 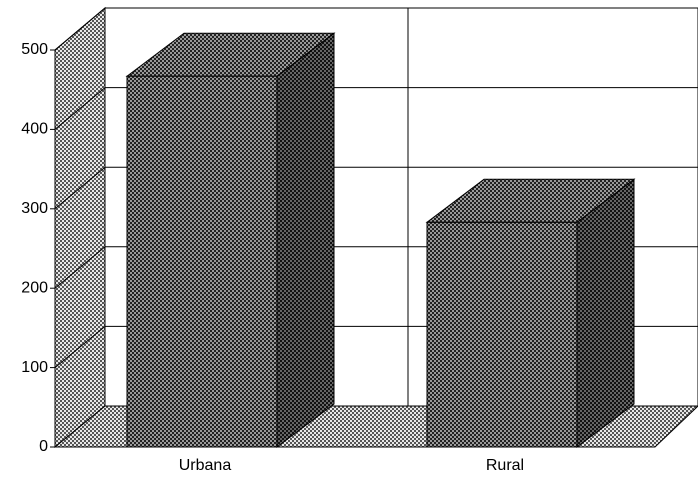 What do you see at coordinates (34, 367) in the screenshot?
I see `y-tick-label: 100` at bounding box center [34, 367].